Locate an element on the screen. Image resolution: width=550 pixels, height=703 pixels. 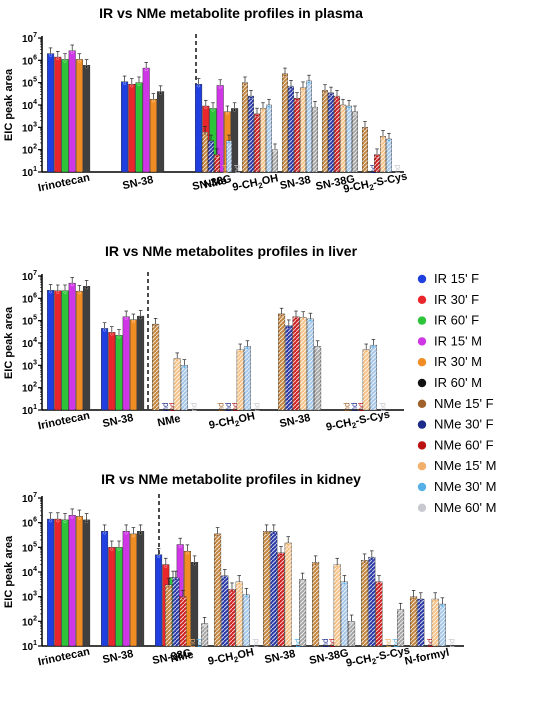
category-label: 9-CH2-S-Cys is located at coordinates (358, 421).